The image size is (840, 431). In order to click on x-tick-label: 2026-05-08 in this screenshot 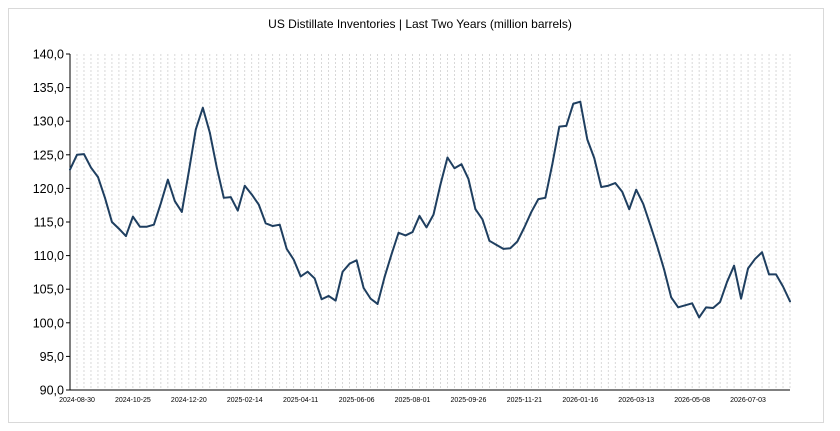, I will do `click(692, 400)`.